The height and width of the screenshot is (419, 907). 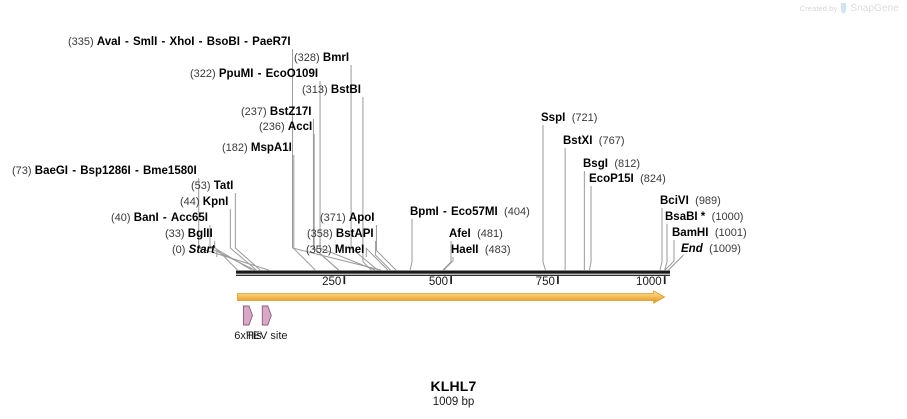 I want to click on enzyme-name-acci-0: AccI, so click(x=300, y=127).